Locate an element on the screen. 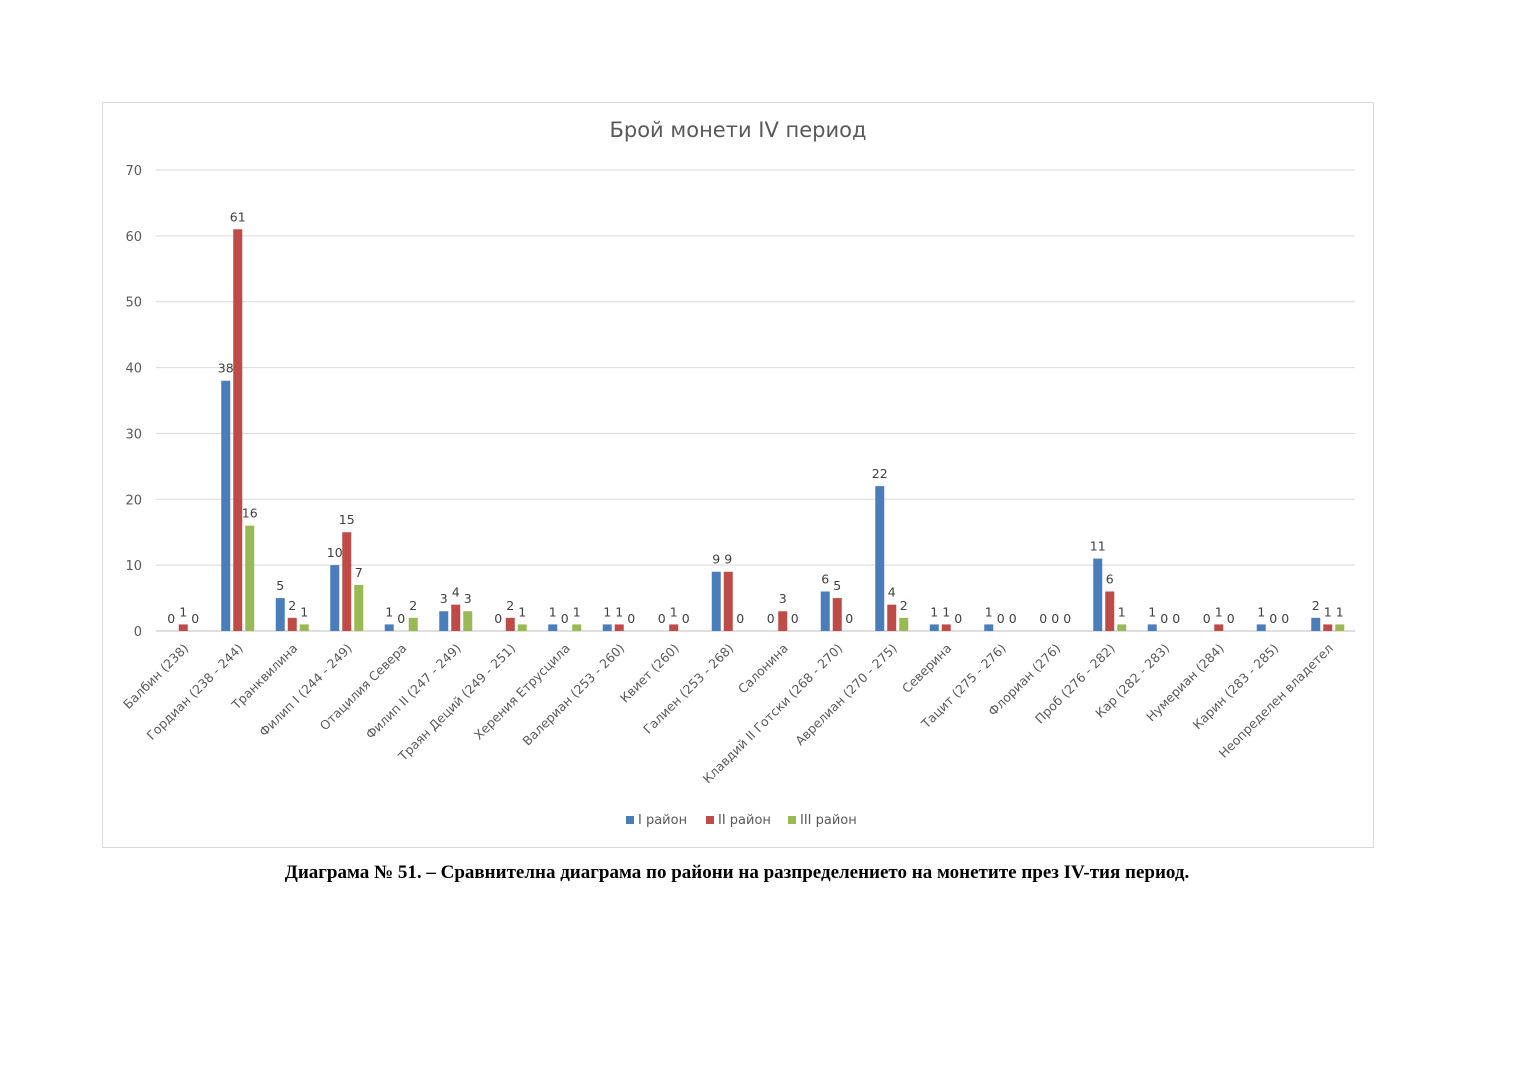  legend-label: III район is located at coordinates (828, 820).